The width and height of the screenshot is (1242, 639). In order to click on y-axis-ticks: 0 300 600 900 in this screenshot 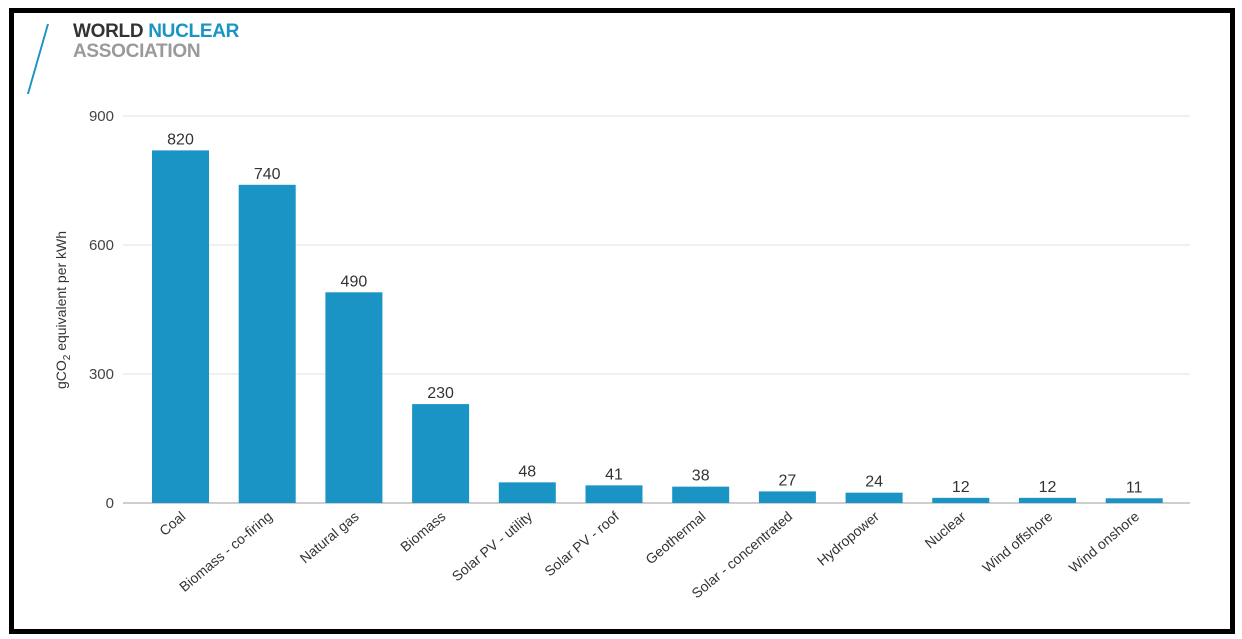, I will do `click(101, 310)`.